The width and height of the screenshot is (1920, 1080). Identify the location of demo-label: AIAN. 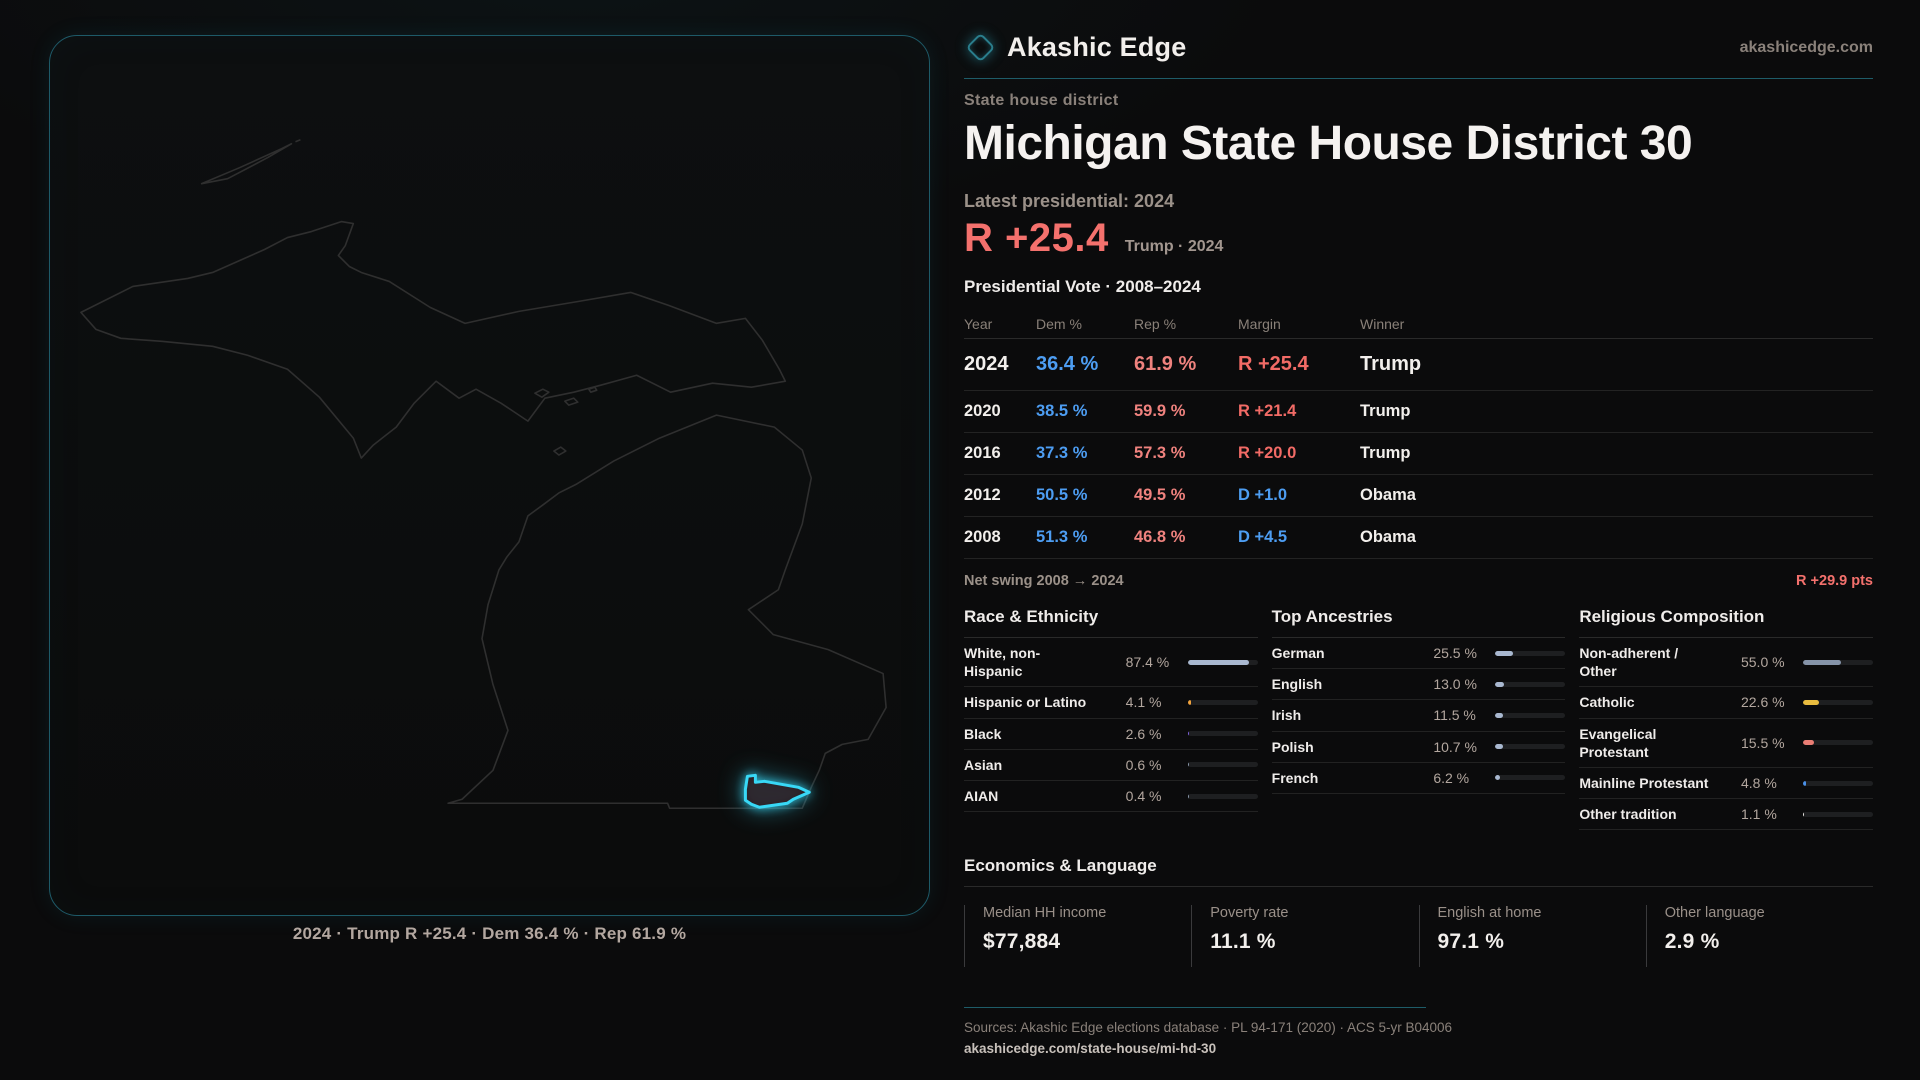
(981, 795).